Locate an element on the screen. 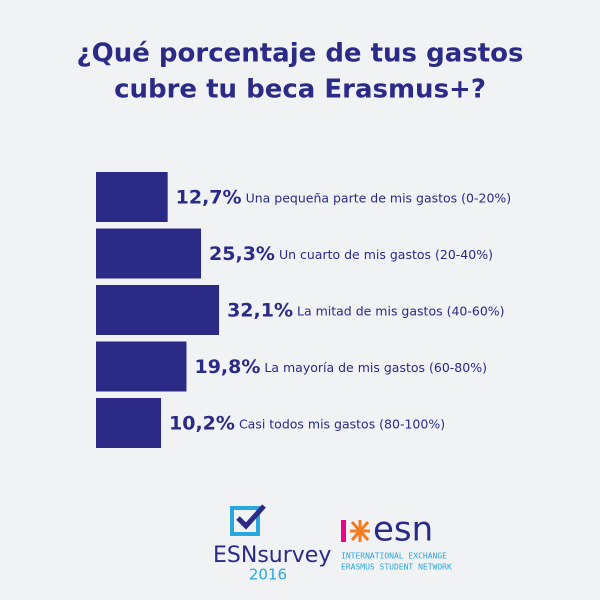 The height and width of the screenshot is (600, 600). category-label: La mayoría de mis gastos (60-80%) is located at coordinates (375, 367).